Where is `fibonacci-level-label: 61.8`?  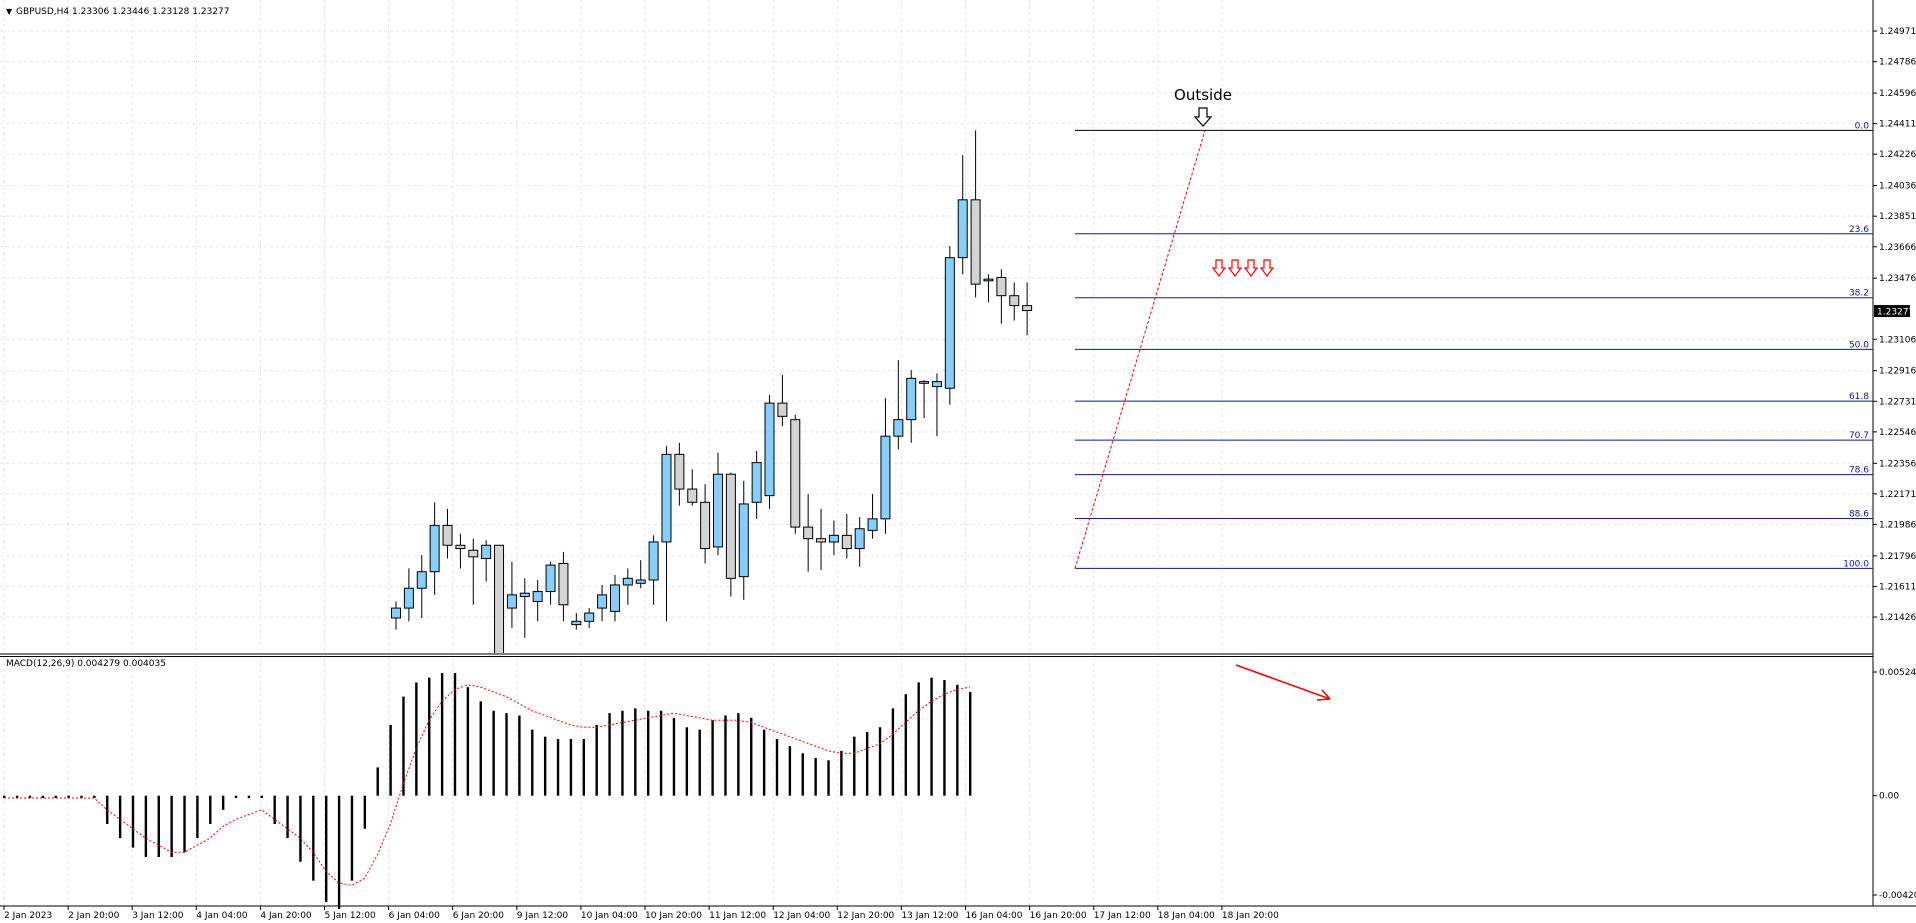 fibonacci-level-label: 61.8 is located at coordinates (1859, 397).